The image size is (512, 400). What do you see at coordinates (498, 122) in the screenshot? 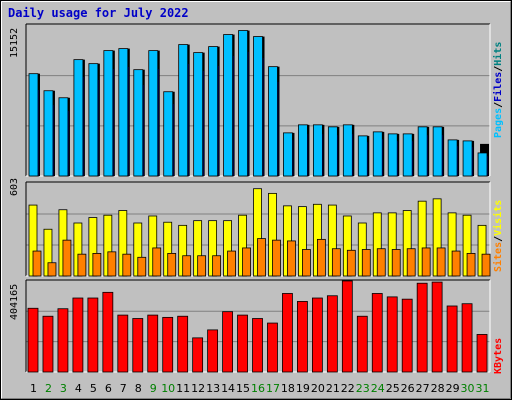
I see `legend-pages: Pages` at bounding box center [498, 122].